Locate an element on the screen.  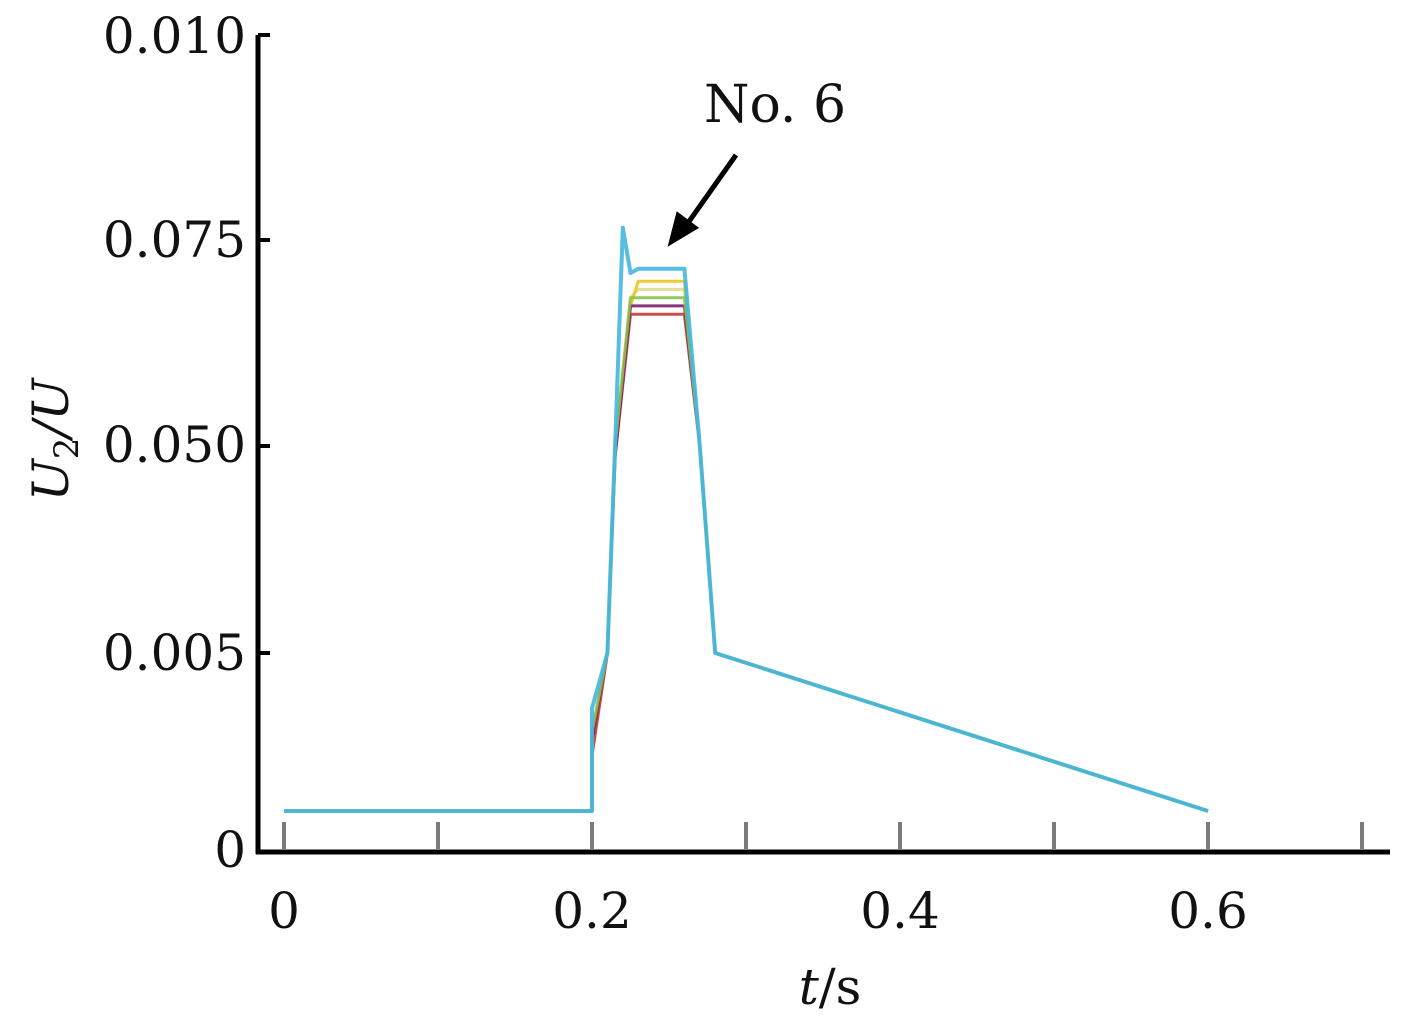
y-axis-label-sub: 2 is located at coordinates (67, 449).